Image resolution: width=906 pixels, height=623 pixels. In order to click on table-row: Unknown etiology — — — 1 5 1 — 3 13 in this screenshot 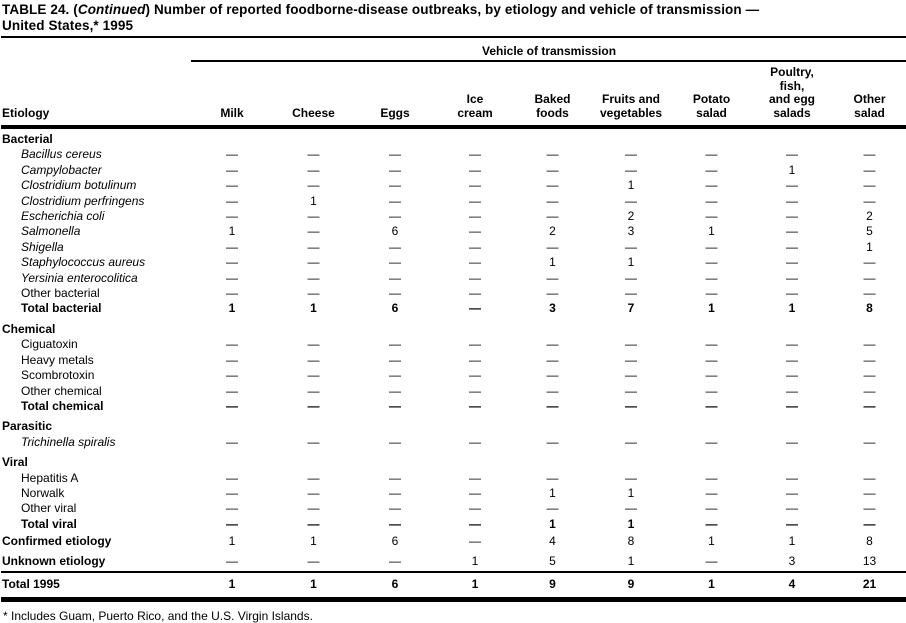, I will do `click(453, 562)`.